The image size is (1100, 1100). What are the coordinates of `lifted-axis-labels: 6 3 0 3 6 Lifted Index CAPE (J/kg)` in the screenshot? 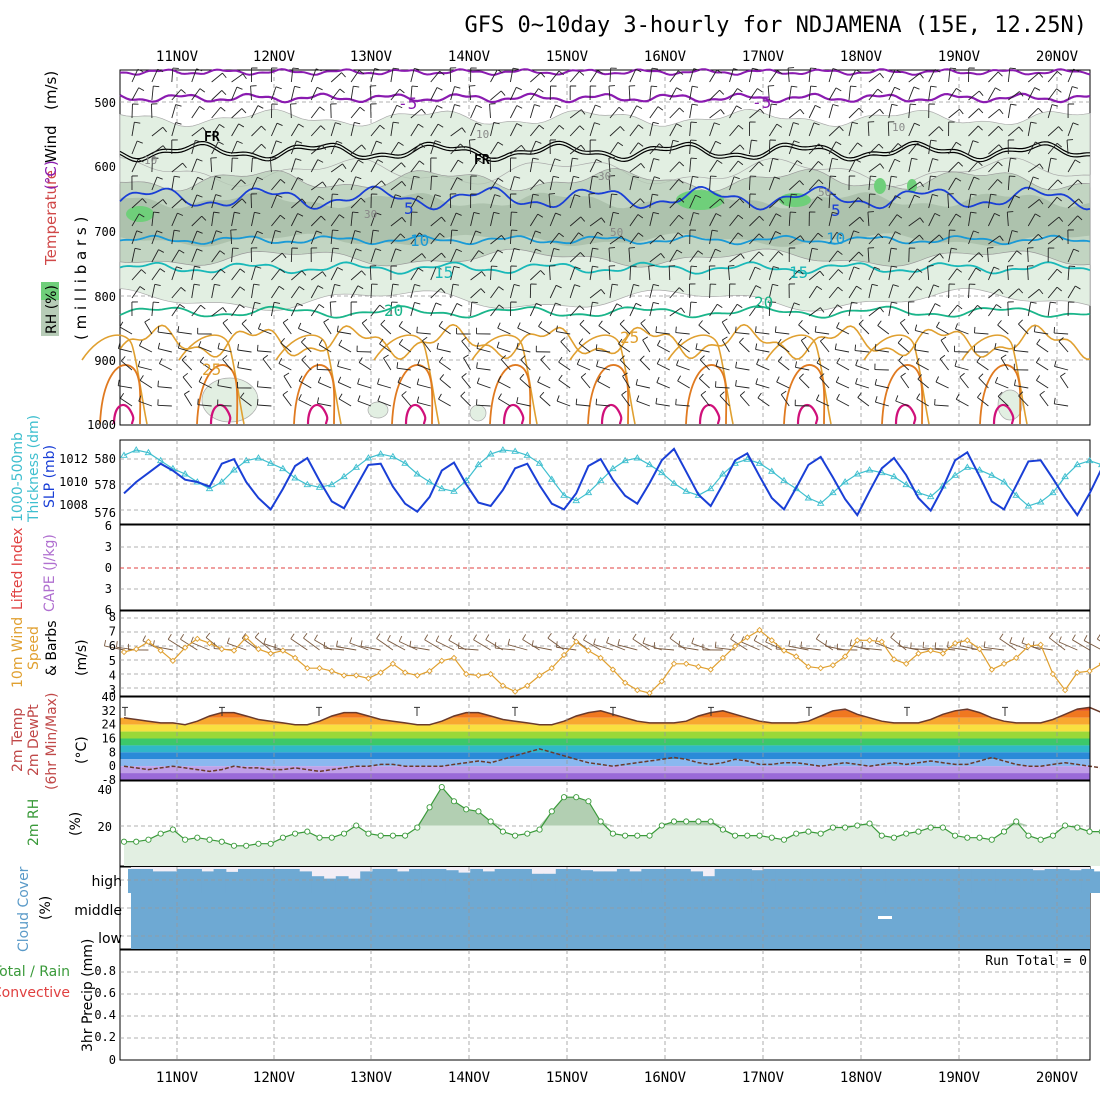 It's located at (61, 568).